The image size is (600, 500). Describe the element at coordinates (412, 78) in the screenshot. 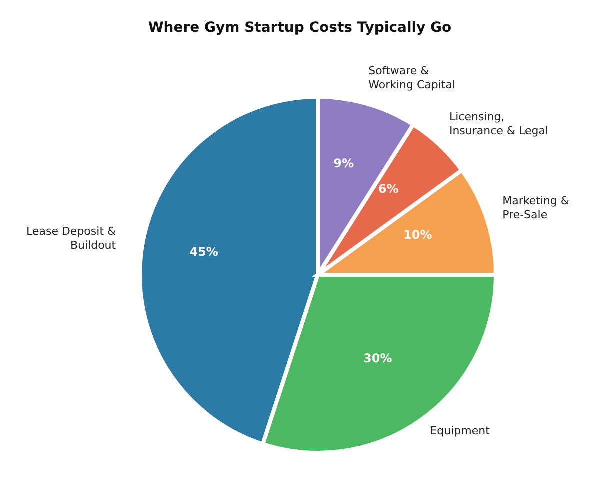

I see `slice-label: Software & Working Capital` at that location.